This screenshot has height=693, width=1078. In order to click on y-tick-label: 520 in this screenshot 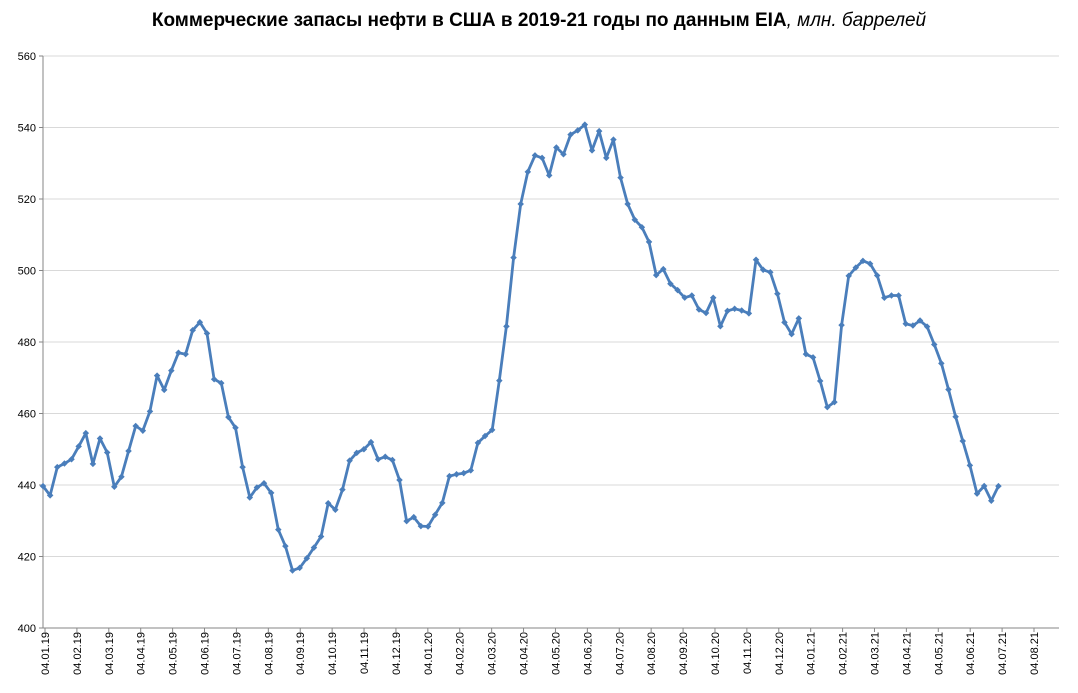, I will do `click(27, 200)`.